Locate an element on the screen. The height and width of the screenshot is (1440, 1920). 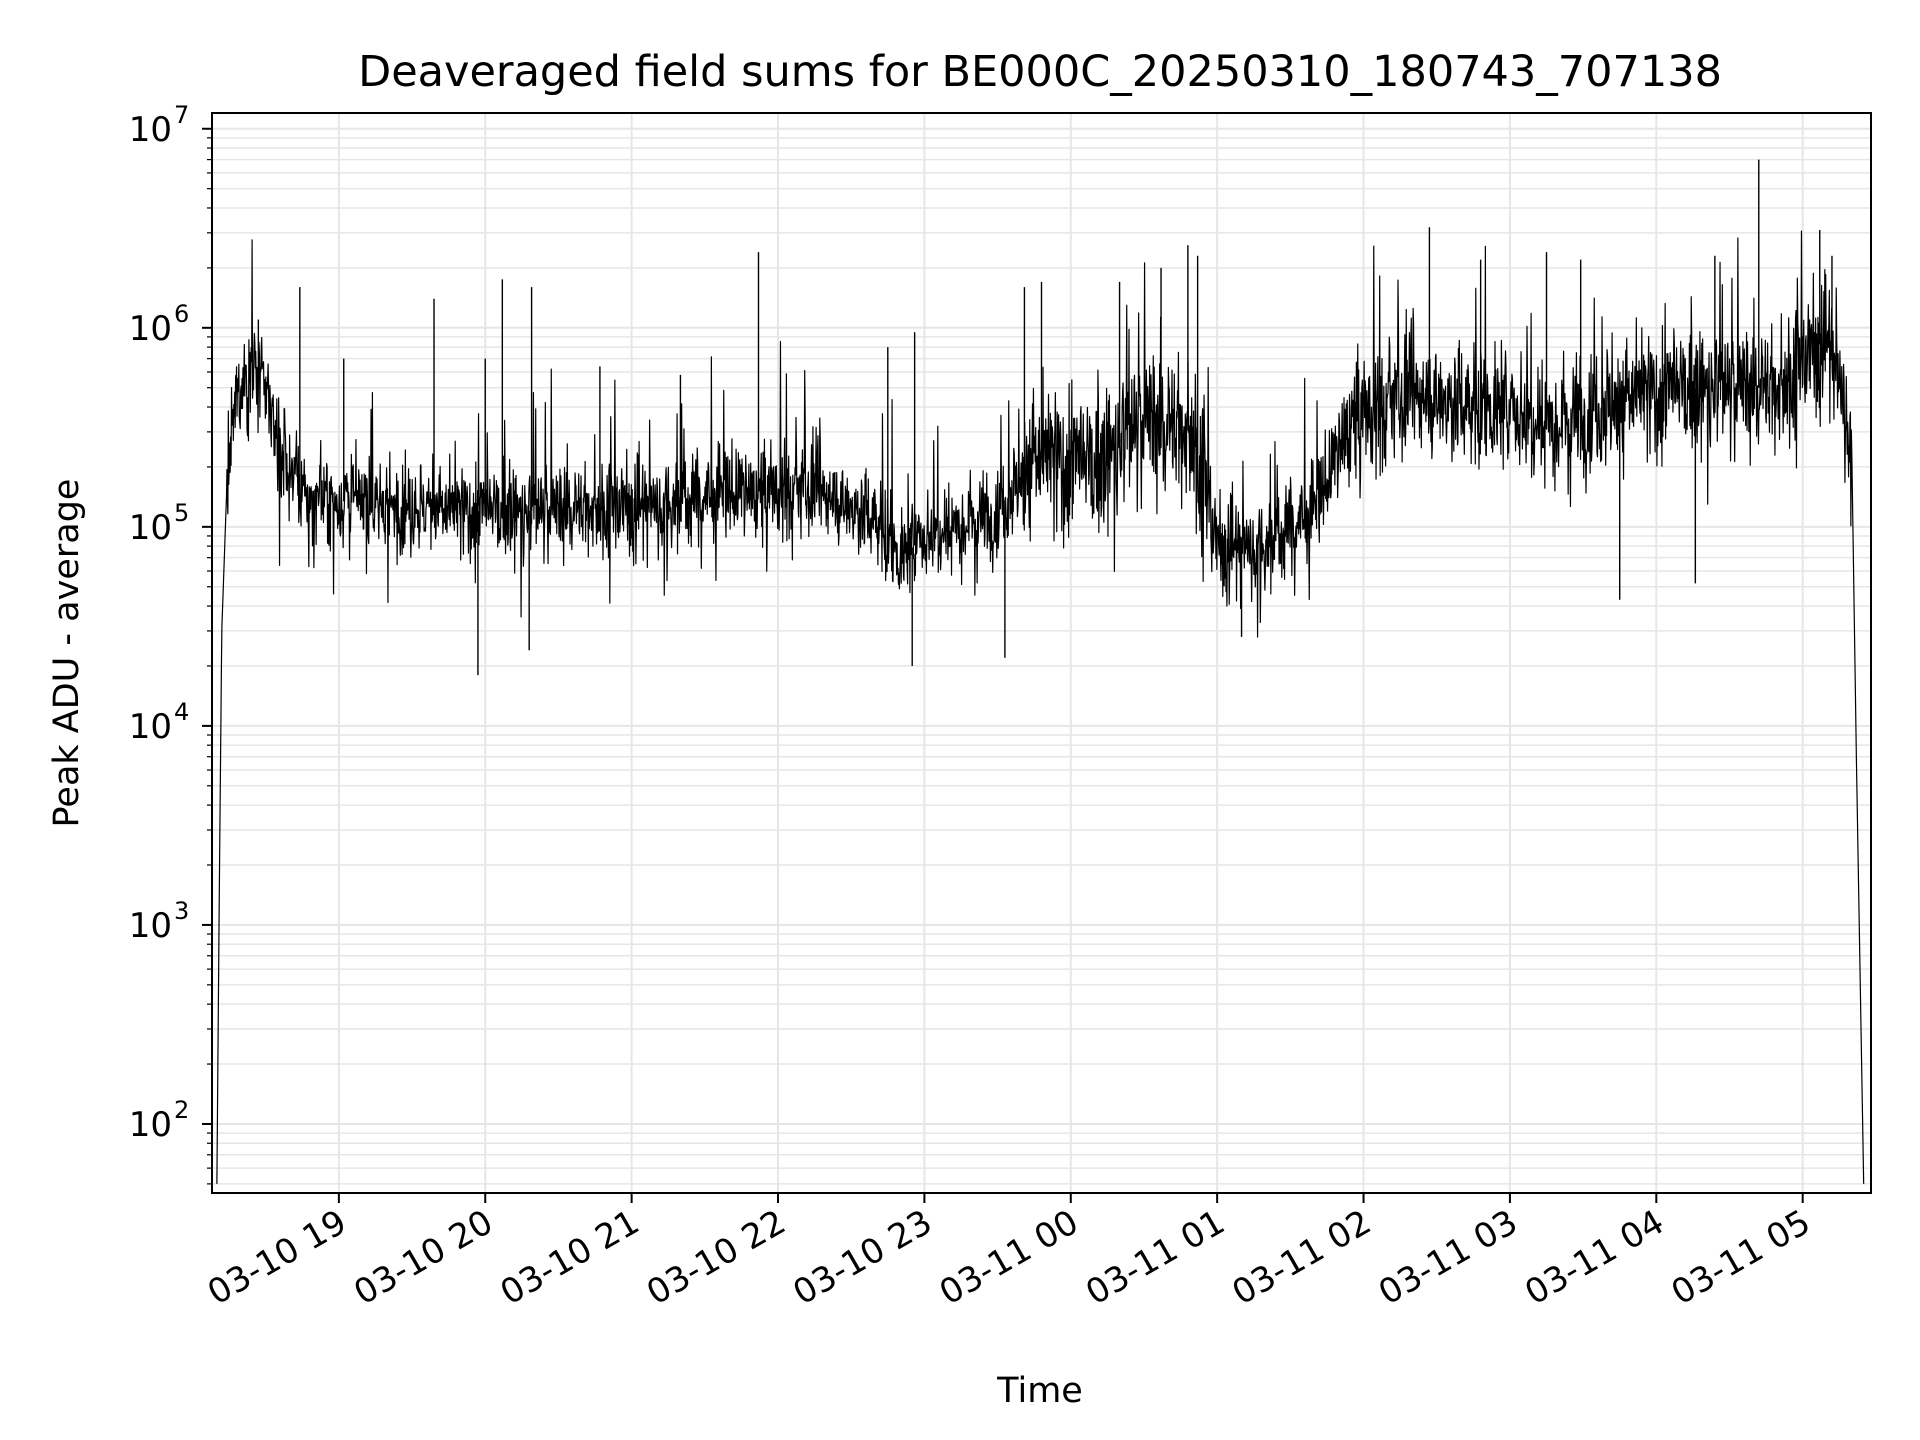
y-tick-exponent: 3 is located at coordinates (181, 911).